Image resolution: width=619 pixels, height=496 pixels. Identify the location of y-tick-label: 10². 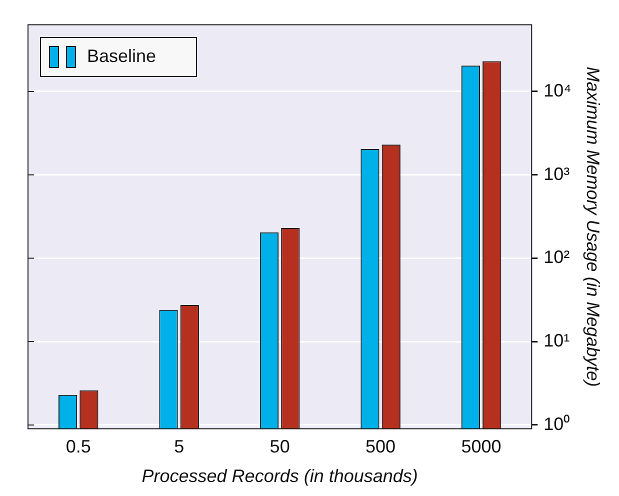
(557, 257).